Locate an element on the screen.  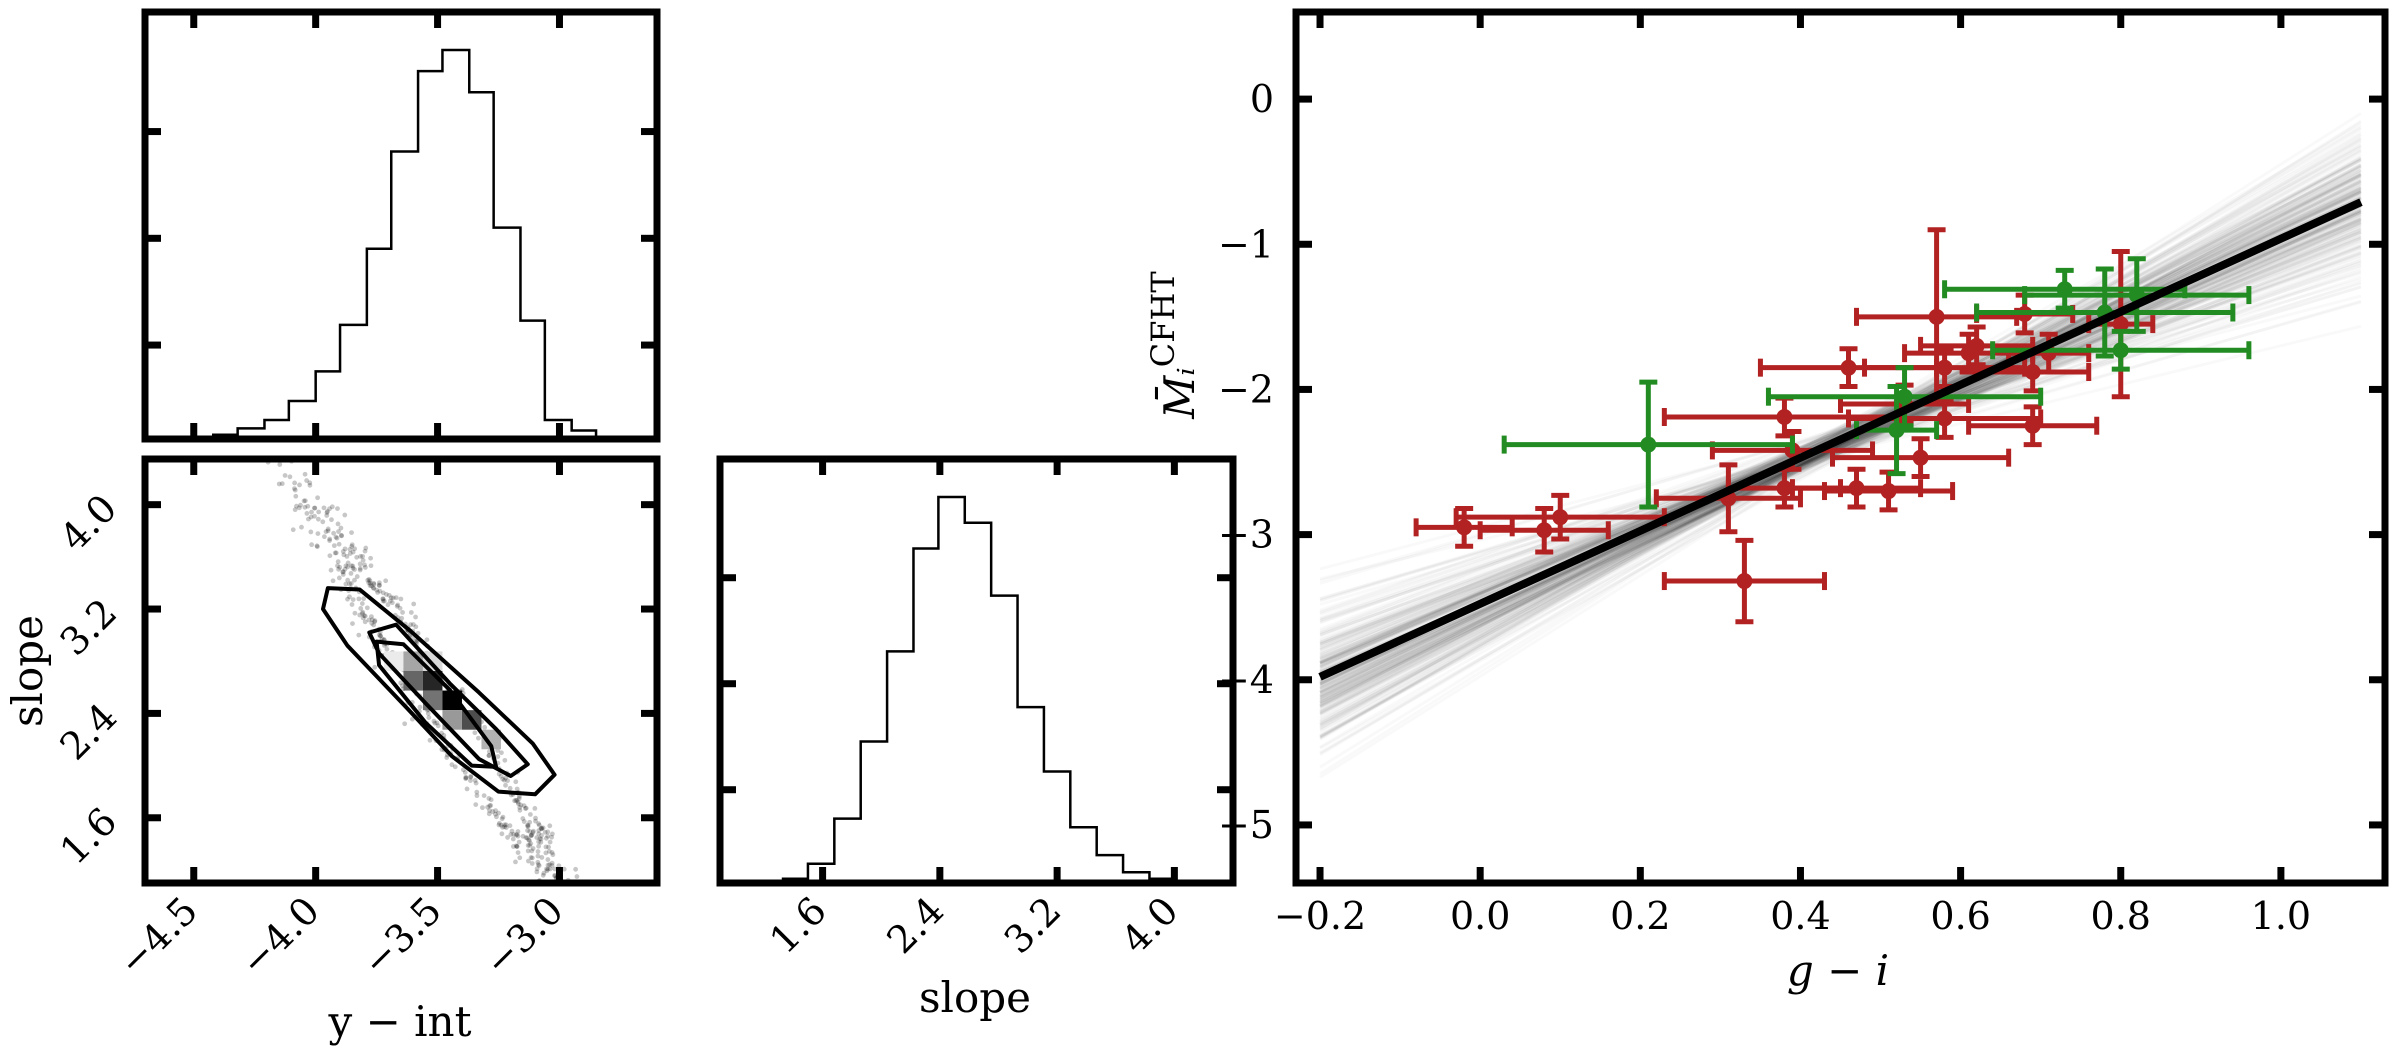
intercept-hist-ticks is located at coordinates (401, 225).